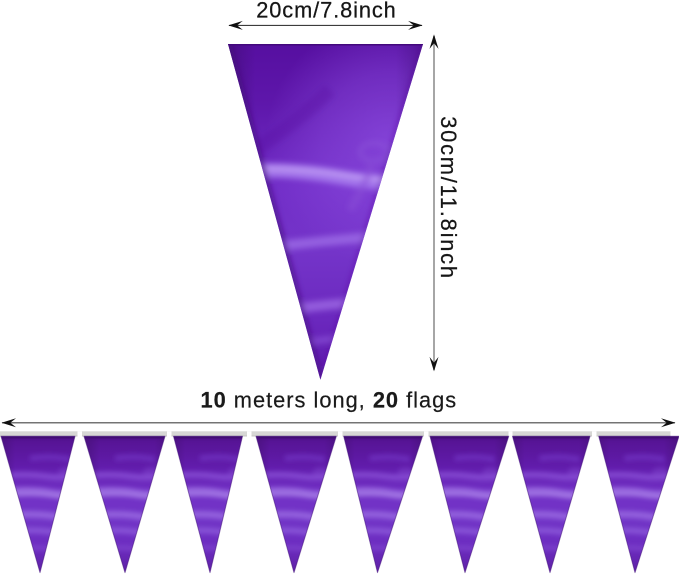 The image size is (679, 576). What do you see at coordinates (326, 11) in the screenshot?
I see `svg-text: 20cm/7.8inch` at bounding box center [326, 11].